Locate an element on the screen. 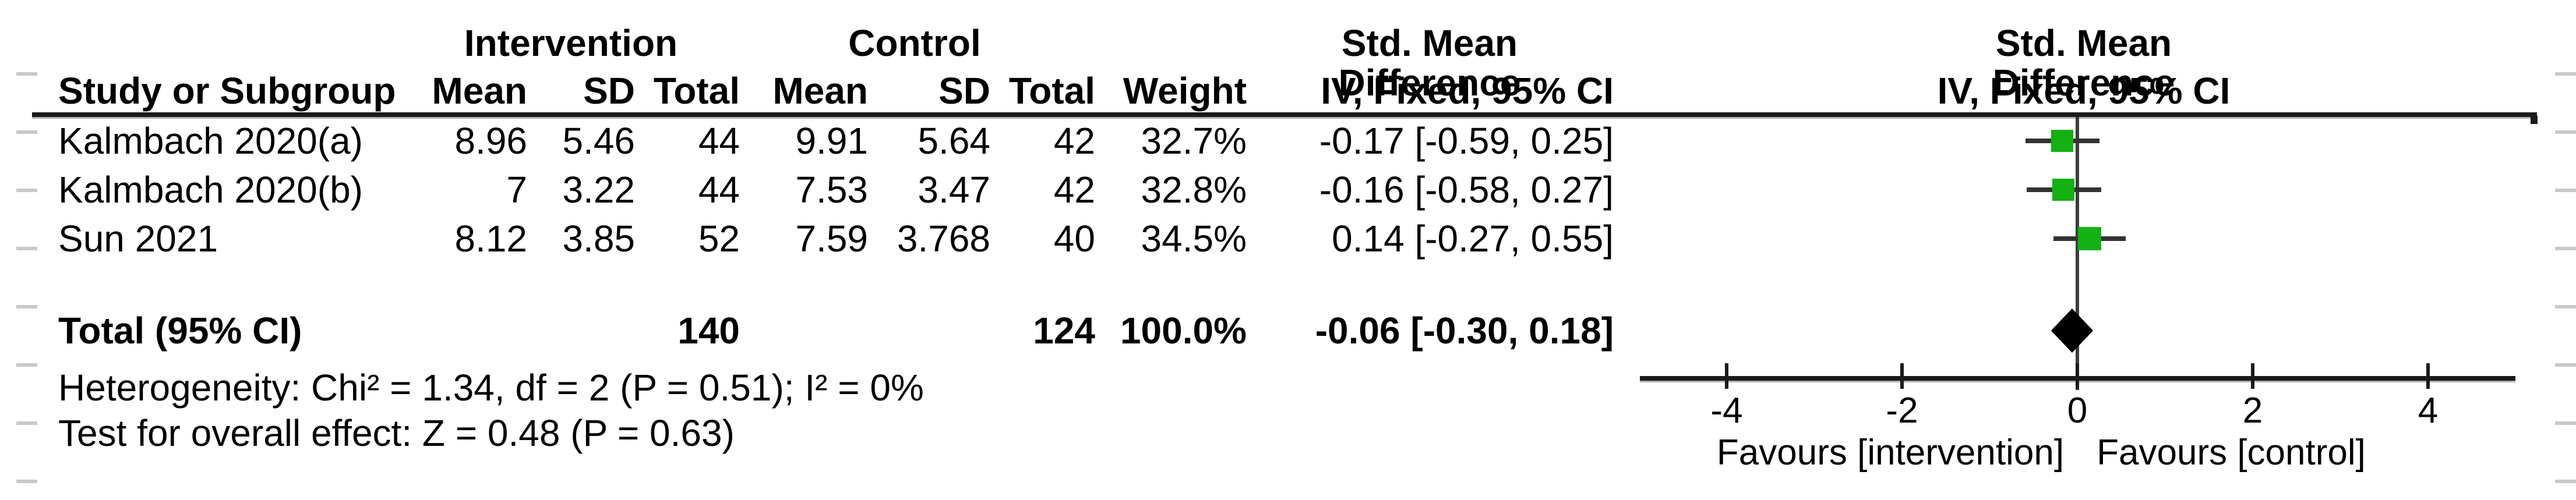  weight-value: 34.5% is located at coordinates (1194, 239).